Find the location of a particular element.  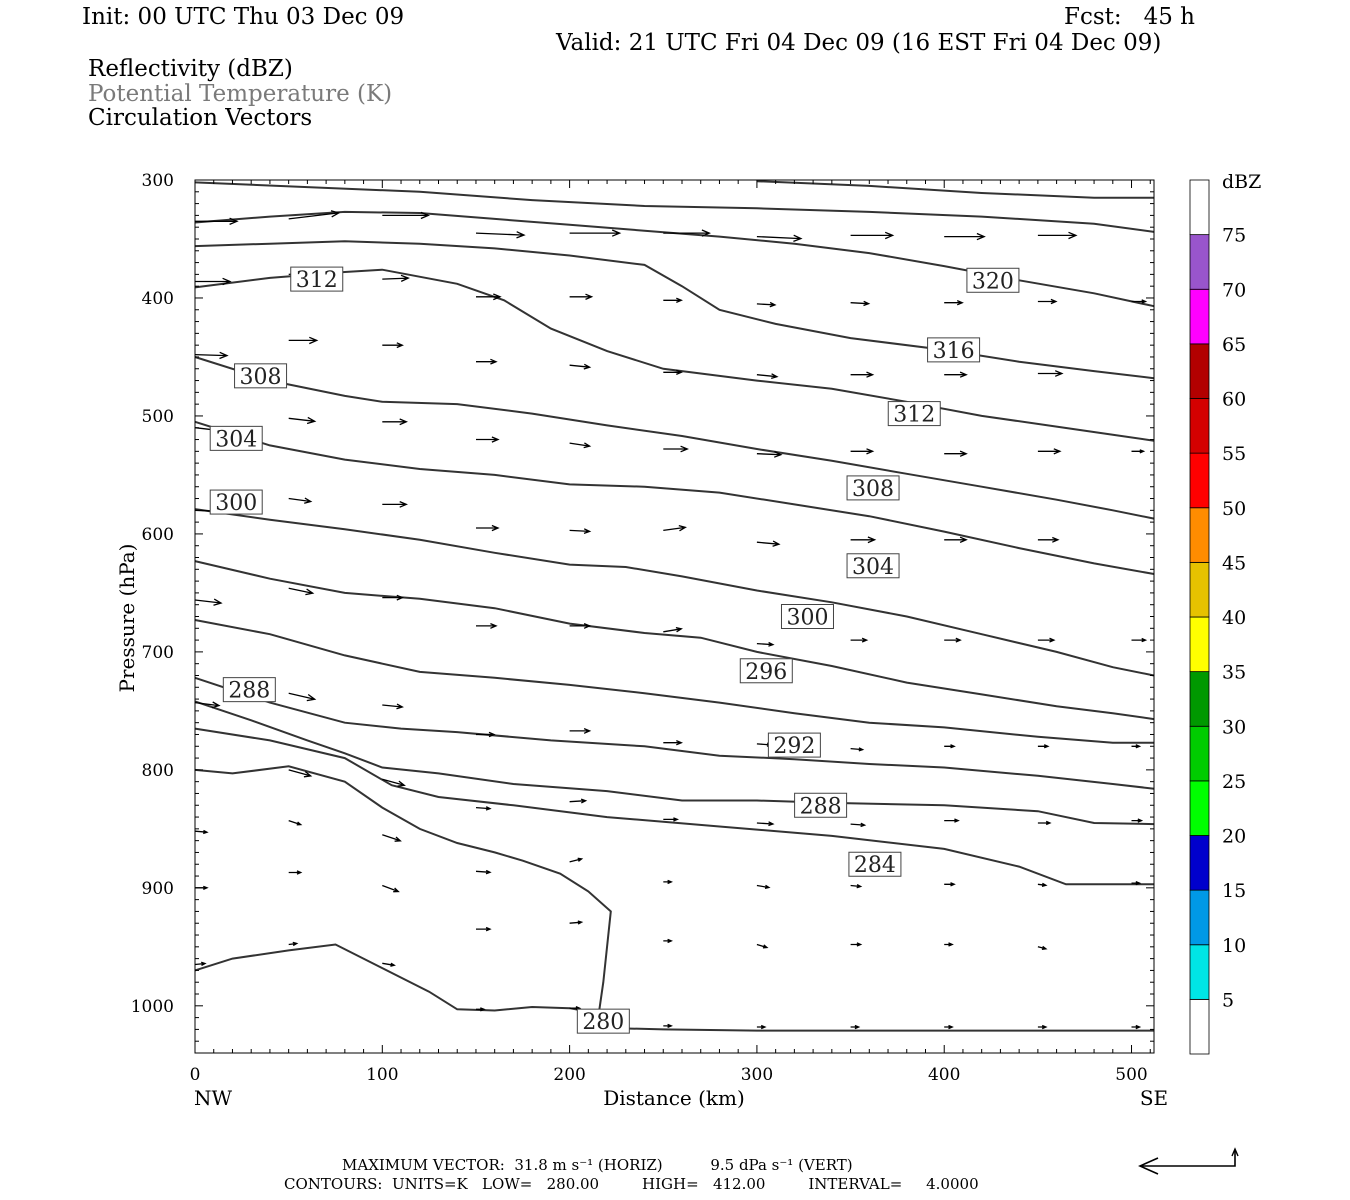

colorbar-level-label: 45 is located at coordinates (1234, 563).